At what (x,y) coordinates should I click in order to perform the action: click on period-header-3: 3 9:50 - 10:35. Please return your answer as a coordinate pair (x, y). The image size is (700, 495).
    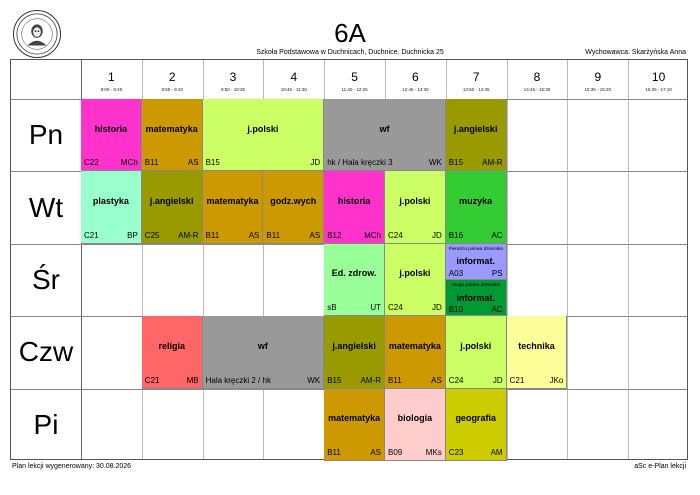
    Looking at the image, I should click on (233, 79).